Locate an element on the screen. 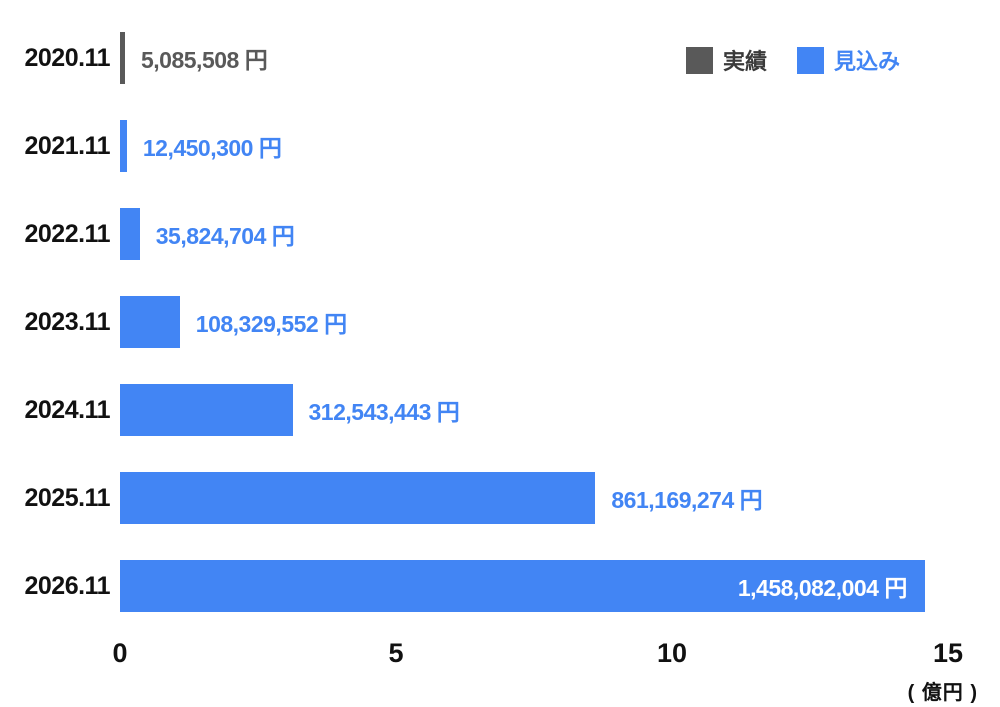 The width and height of the screenshot is (1000, 707). value-label: 1,458,082,004 円 is located at coordinates (822, 588).